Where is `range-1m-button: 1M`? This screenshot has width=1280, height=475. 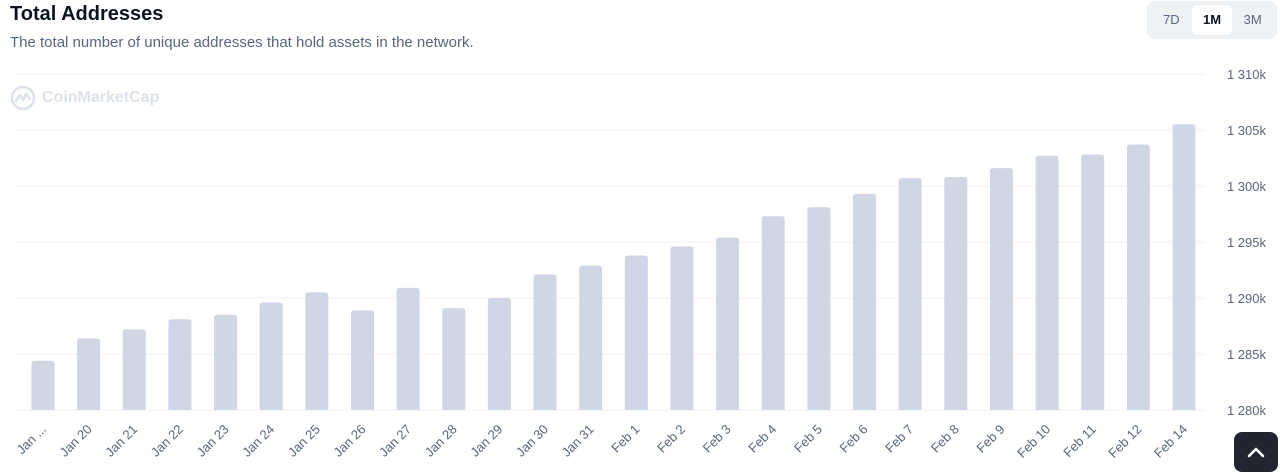 range-1m-button: 1M is located at coordinates (1212, 20).